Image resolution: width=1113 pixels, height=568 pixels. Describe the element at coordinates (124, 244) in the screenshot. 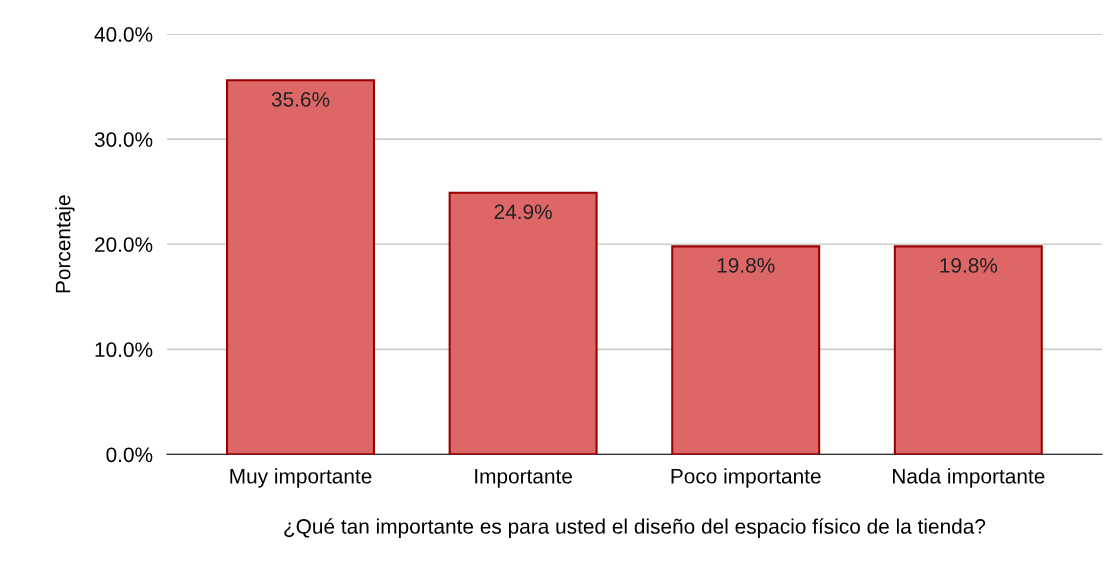

I see `y-tick-label: 20.0%` at that location.